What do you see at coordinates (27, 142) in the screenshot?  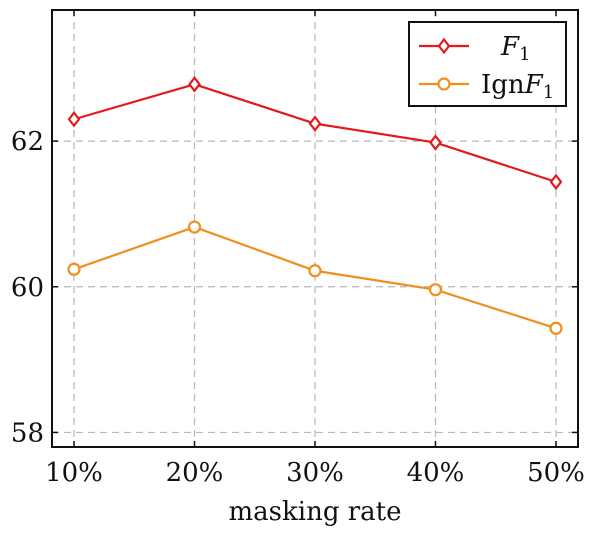 I see `y-tick-label: 62` at bounding box center [27, 142].